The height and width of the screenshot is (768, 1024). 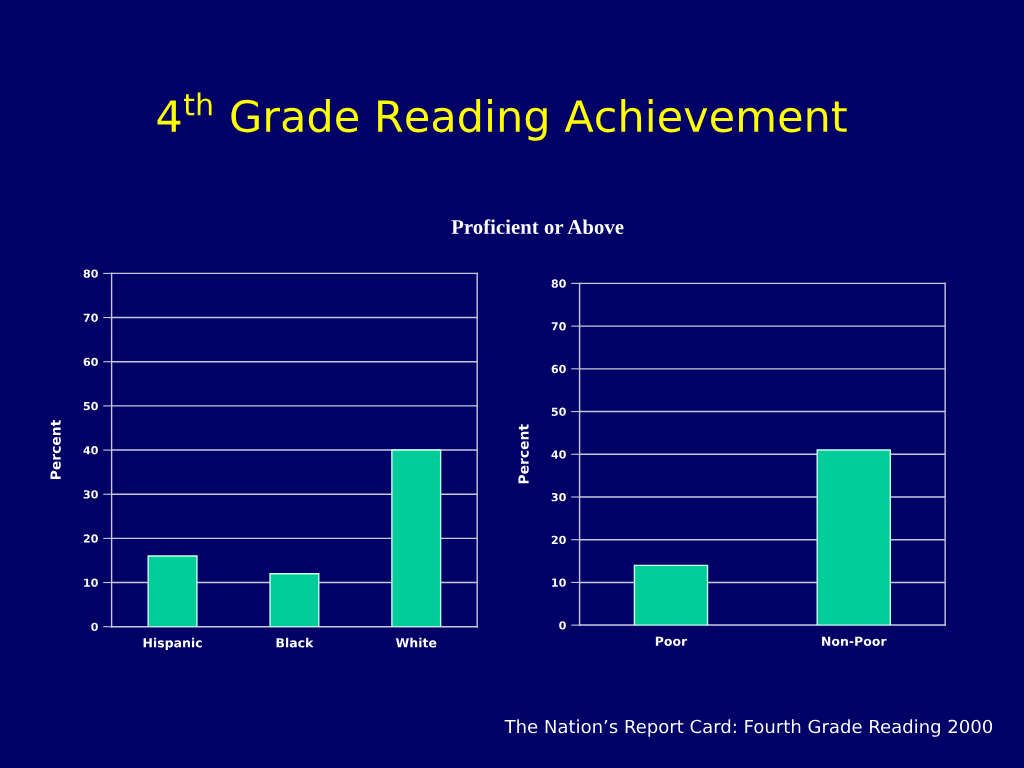 I want to click on x-tick-label: Hispanic, so click(x=172, y=643).